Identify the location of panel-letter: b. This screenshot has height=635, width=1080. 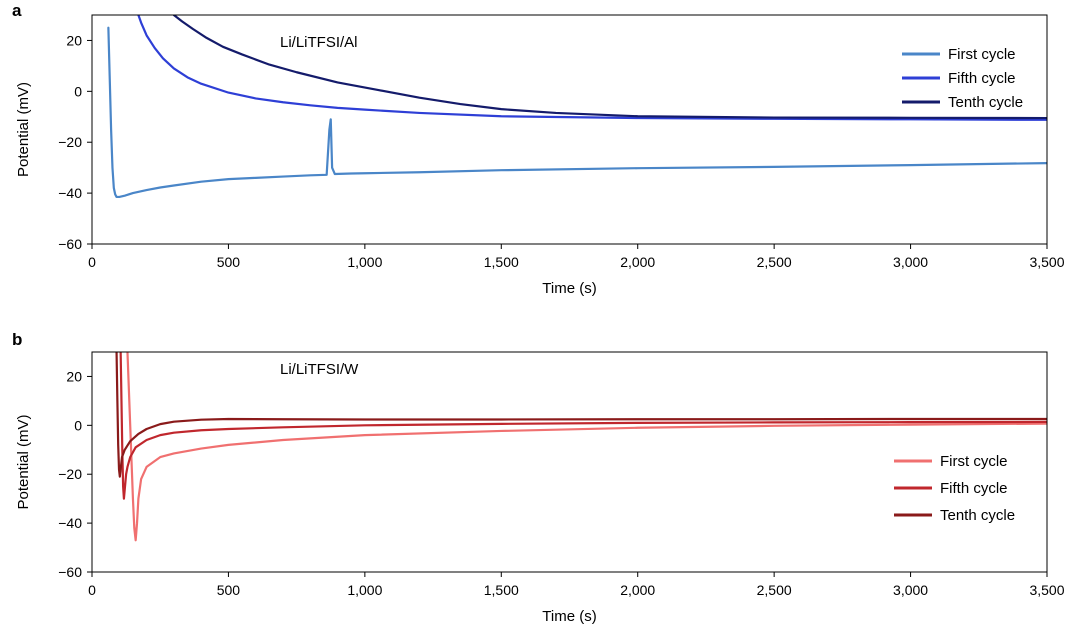
(17, 339).